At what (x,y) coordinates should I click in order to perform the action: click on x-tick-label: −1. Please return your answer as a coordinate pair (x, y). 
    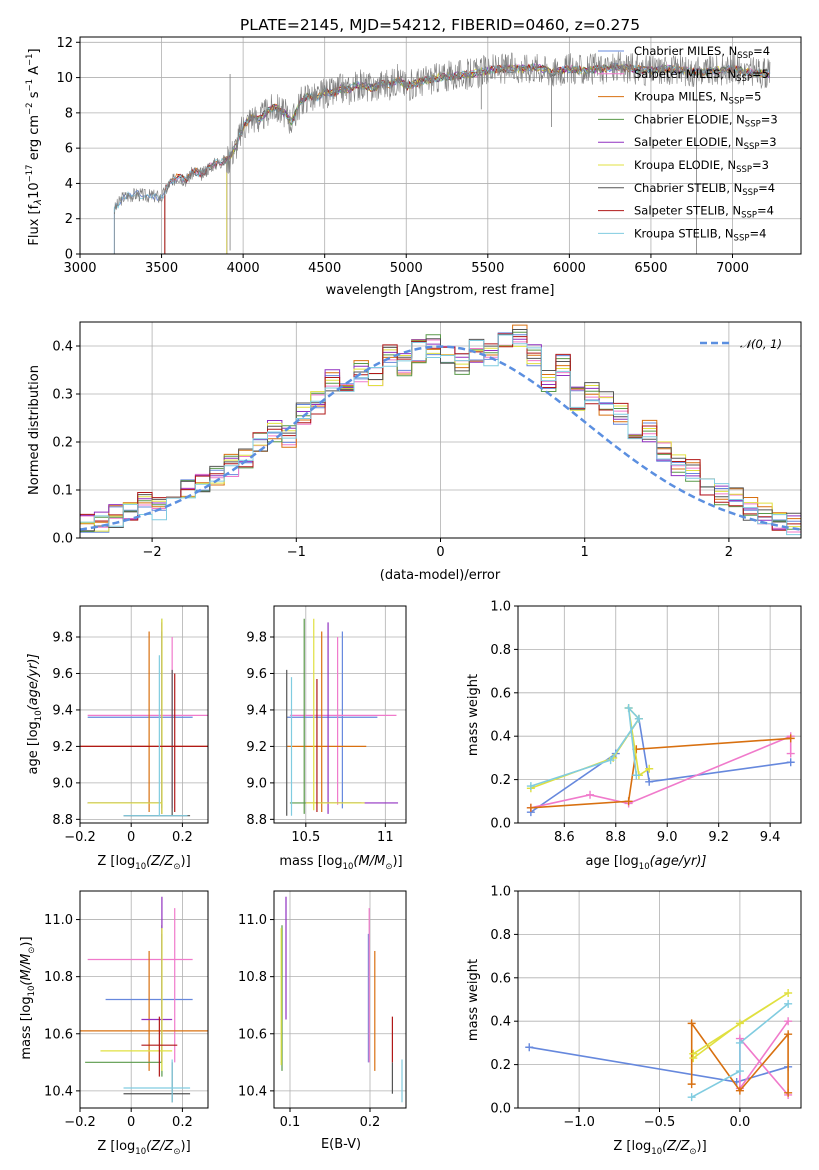
    Looking at the image, I should click on (296, 552).